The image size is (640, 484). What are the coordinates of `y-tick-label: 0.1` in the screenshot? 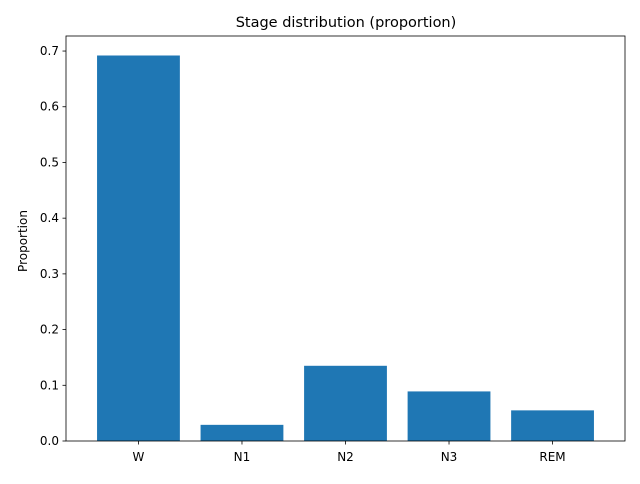 It's located at (49, 385).